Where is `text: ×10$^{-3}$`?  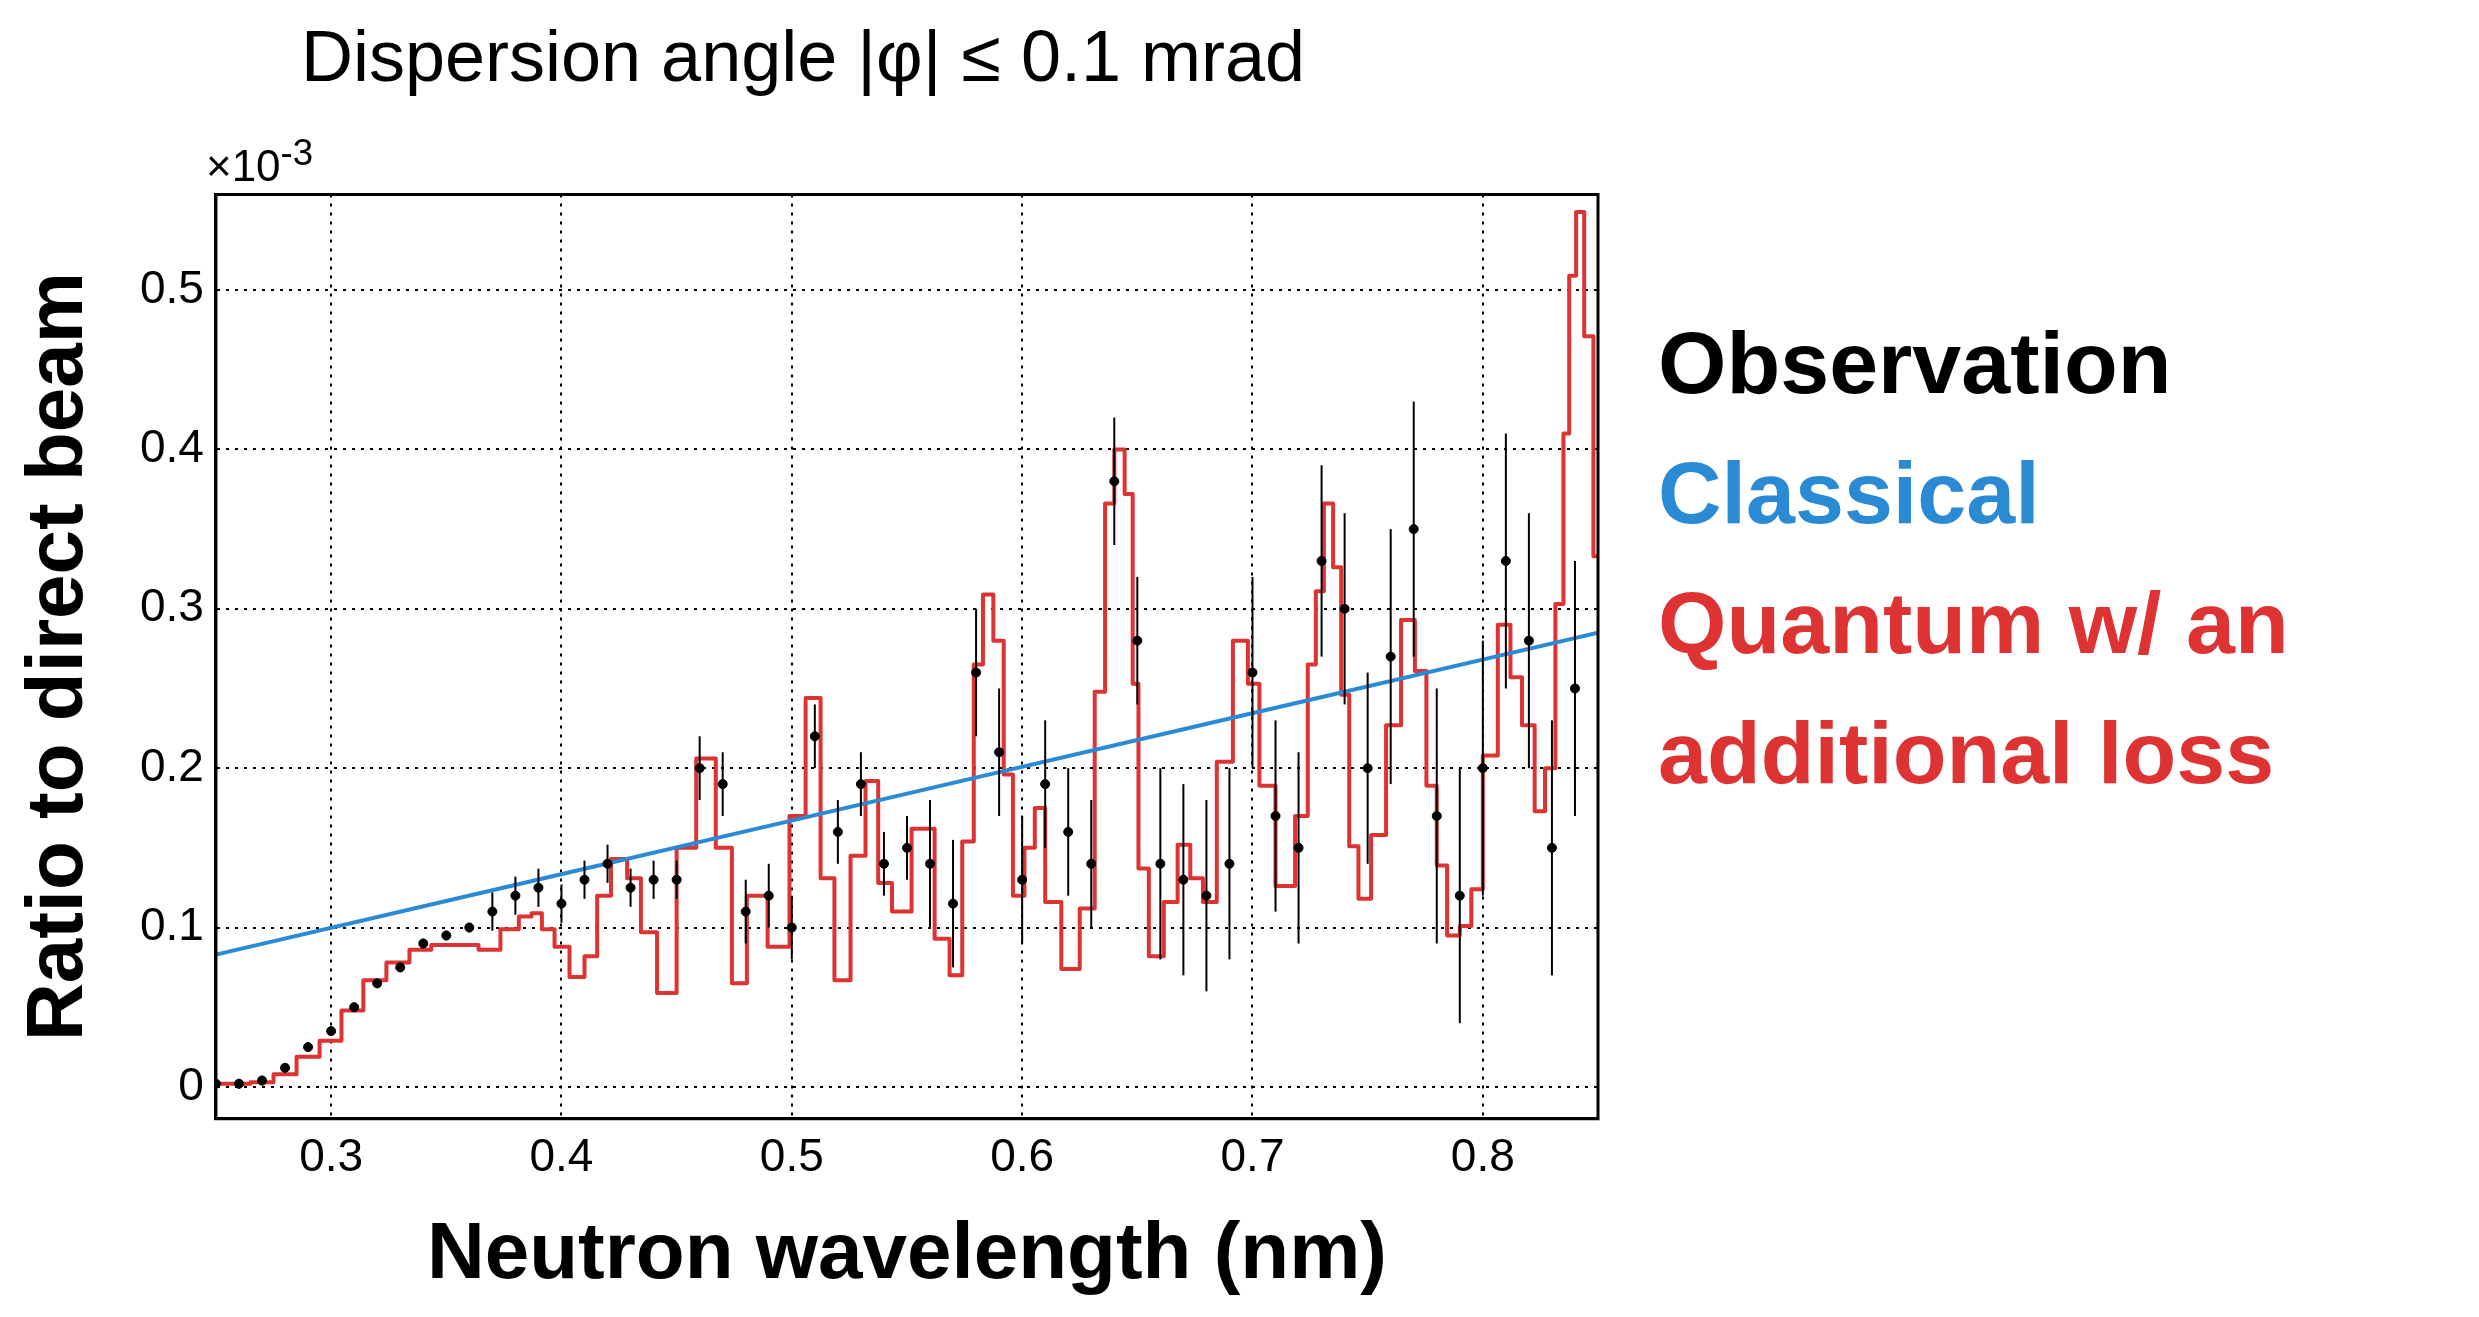 text: ×10$^{-3}$ is located at coordinates (259, 162).